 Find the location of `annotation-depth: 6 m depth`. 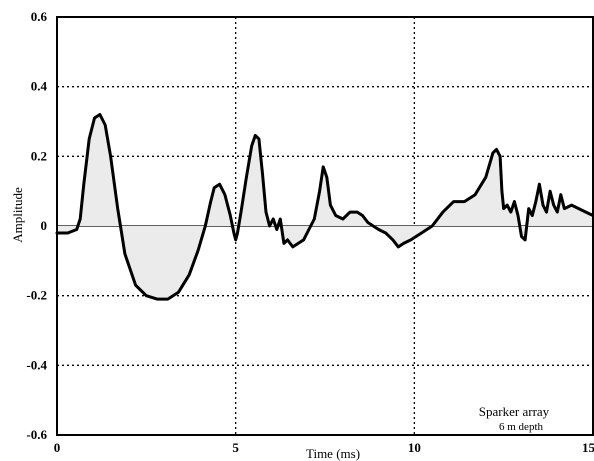

annotation-depth: 6 m depth is located at coordinates (521, 427).